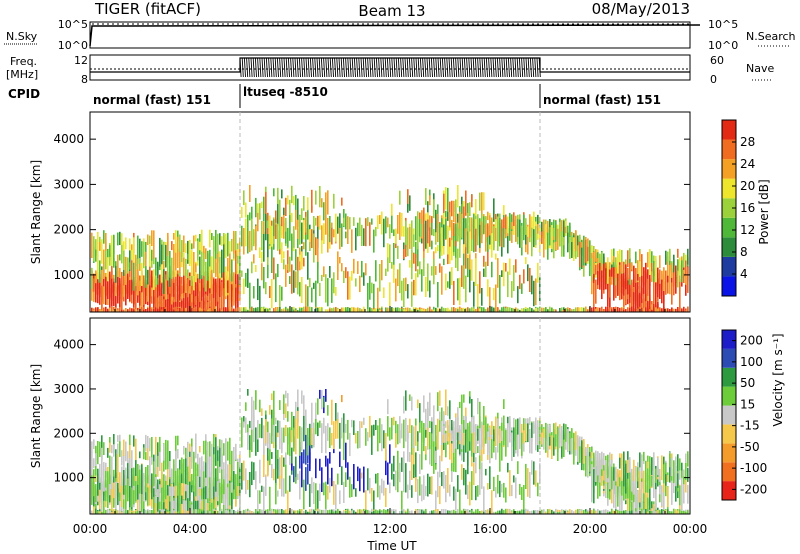  What do you see at coordinates (723, 24) in the screenshot?
I see `nsky-tick-top-right: 10^5` at bounding box center [723, 24].